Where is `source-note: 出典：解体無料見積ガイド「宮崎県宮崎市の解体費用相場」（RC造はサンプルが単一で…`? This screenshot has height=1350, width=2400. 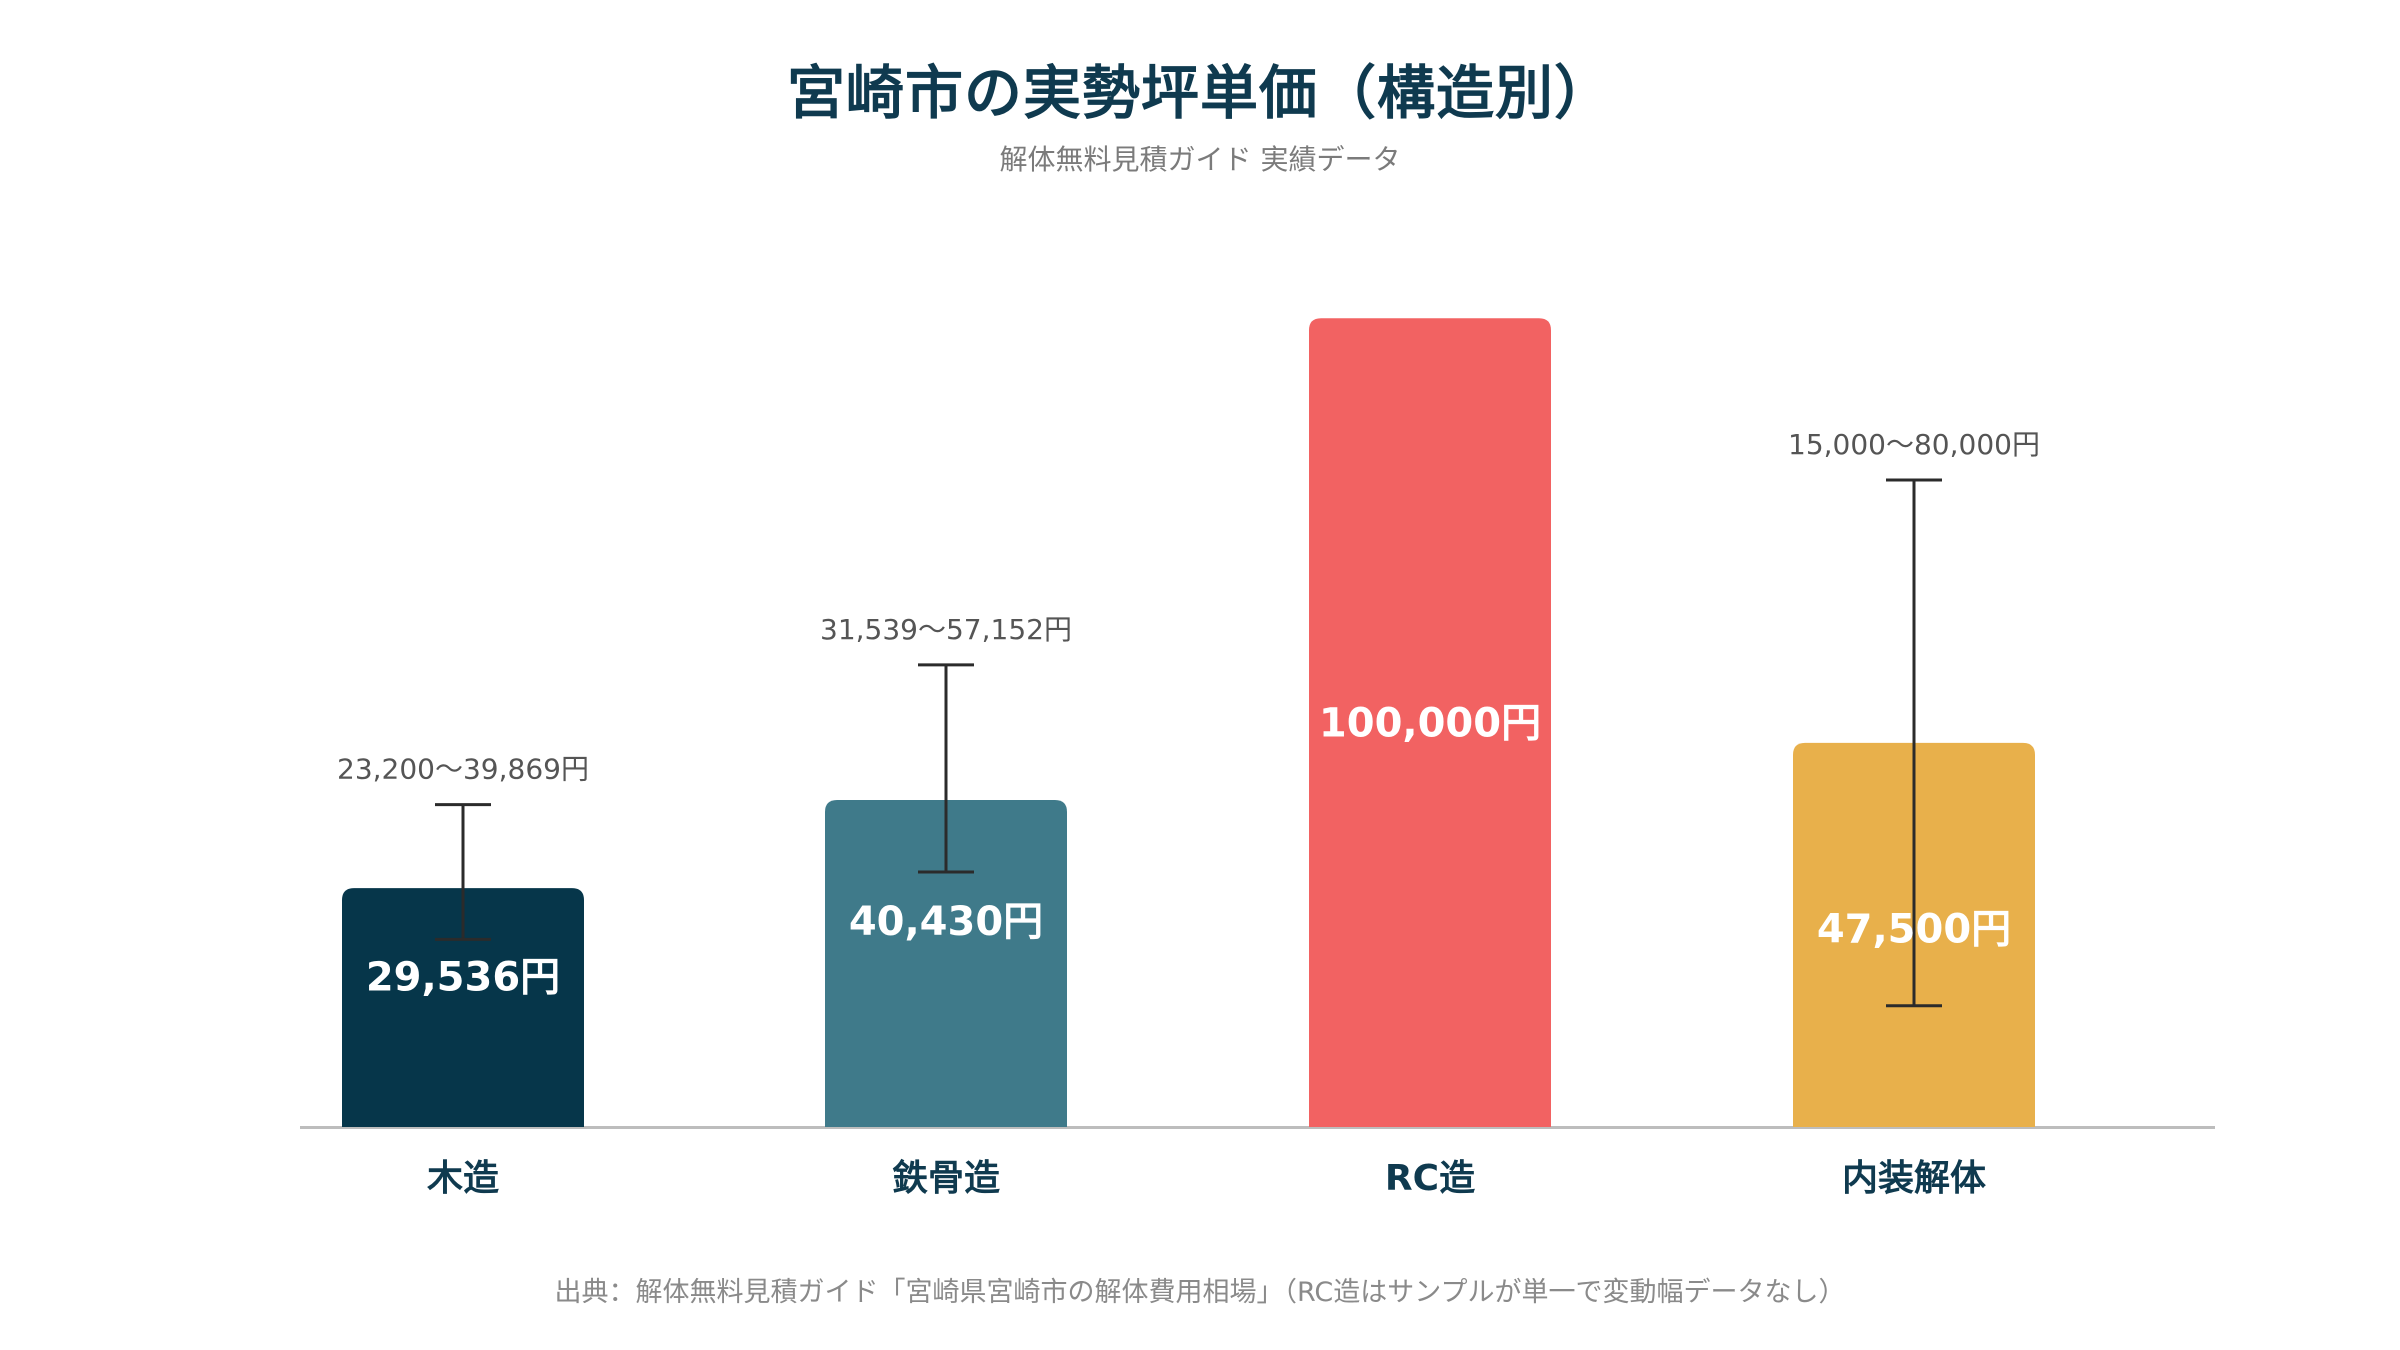
source-note: 出典：解体無料見積ガイド「宮崎県宮崎市の解体費用相場」（RC造はサンプルが単一で… is located at coordinates (1200, 1292).